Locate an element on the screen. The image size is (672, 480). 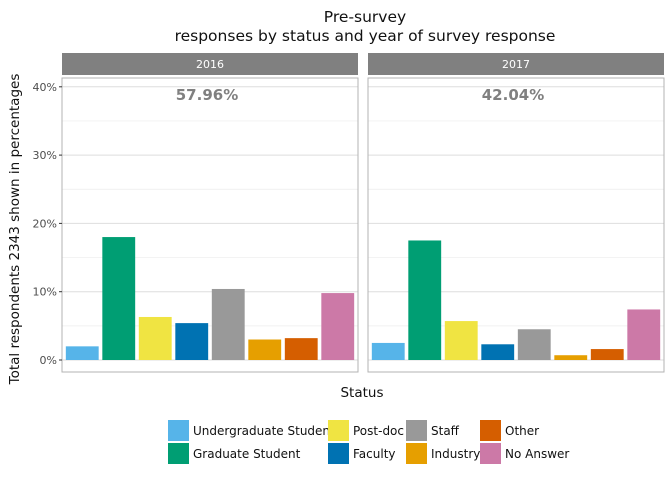
legend-label: Post-doc is located at coordinates (378, 431).